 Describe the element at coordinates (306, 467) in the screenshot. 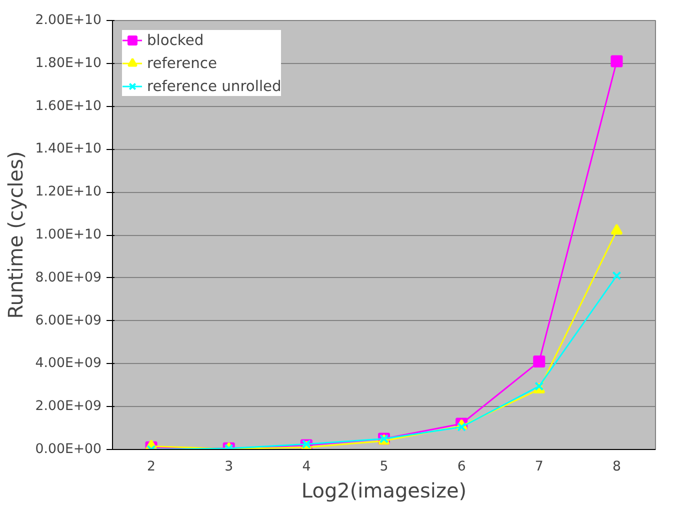

I see `x-tick-label: 4` at that location.